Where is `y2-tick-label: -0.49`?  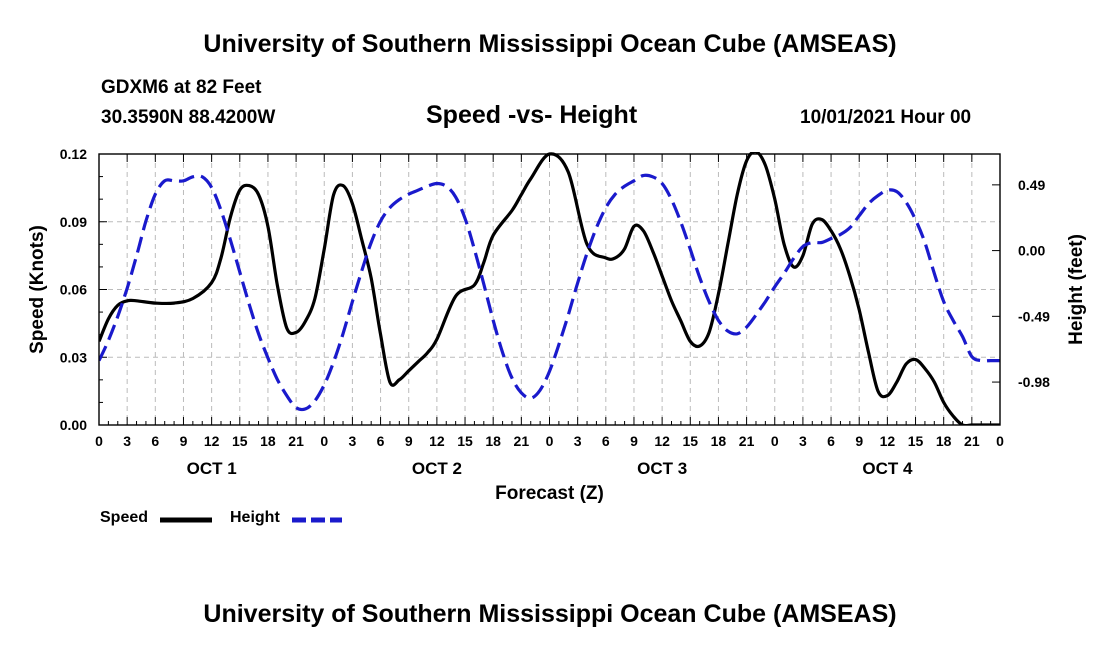
y2-tick-label: -0.49 is located at coordinates (1034, 316).